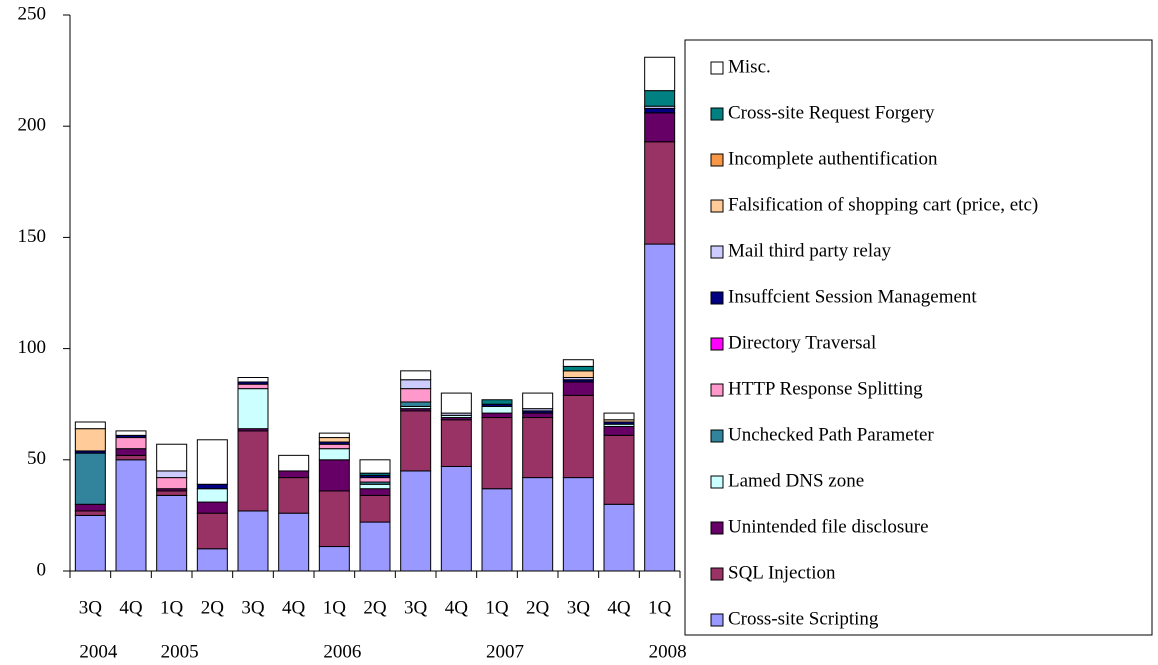 This screenshot has width=1158, height=665. What do you see at coordinates (802, 342) in the screenshot?
I see `legend-label: Directory Traversal` at bounding box center [802, 342].